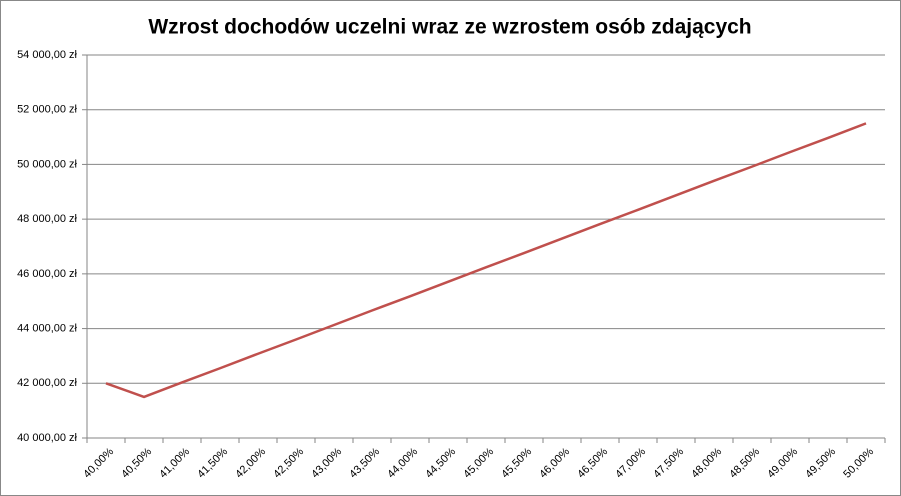  I want to click on y-tick-label: 46 000,00 zł, so click(47, 274).